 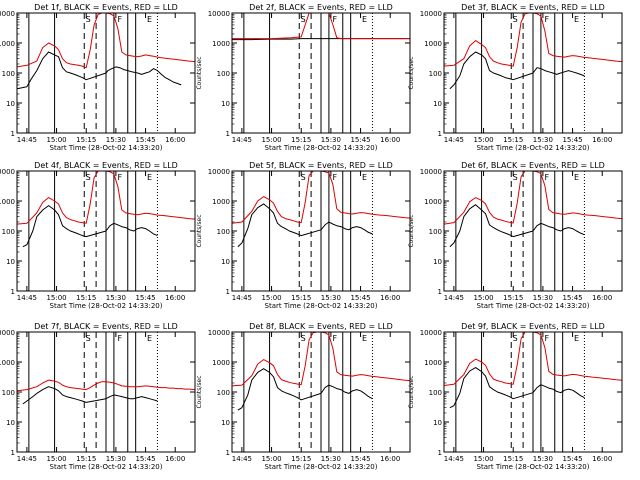 I want to click on chart-title: Det 7f, BLACK = Events, RED = LLD, so click(x=106, y=326).